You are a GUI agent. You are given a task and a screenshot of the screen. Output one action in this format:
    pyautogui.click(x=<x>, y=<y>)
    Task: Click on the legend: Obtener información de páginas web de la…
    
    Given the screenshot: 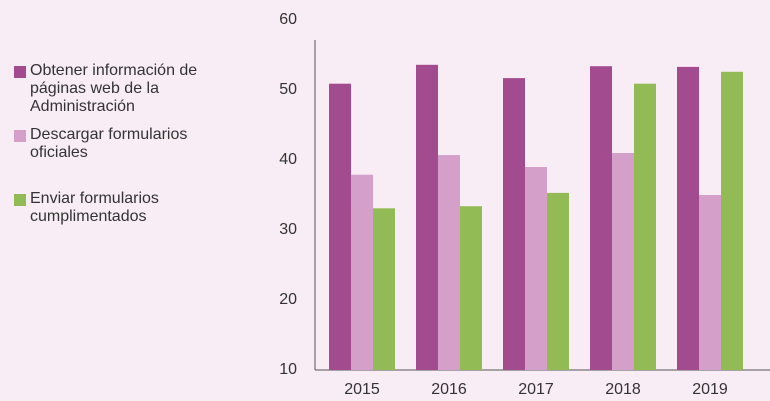 What is the action you would take?
    pyautogui.click(x=129, y=149)
    